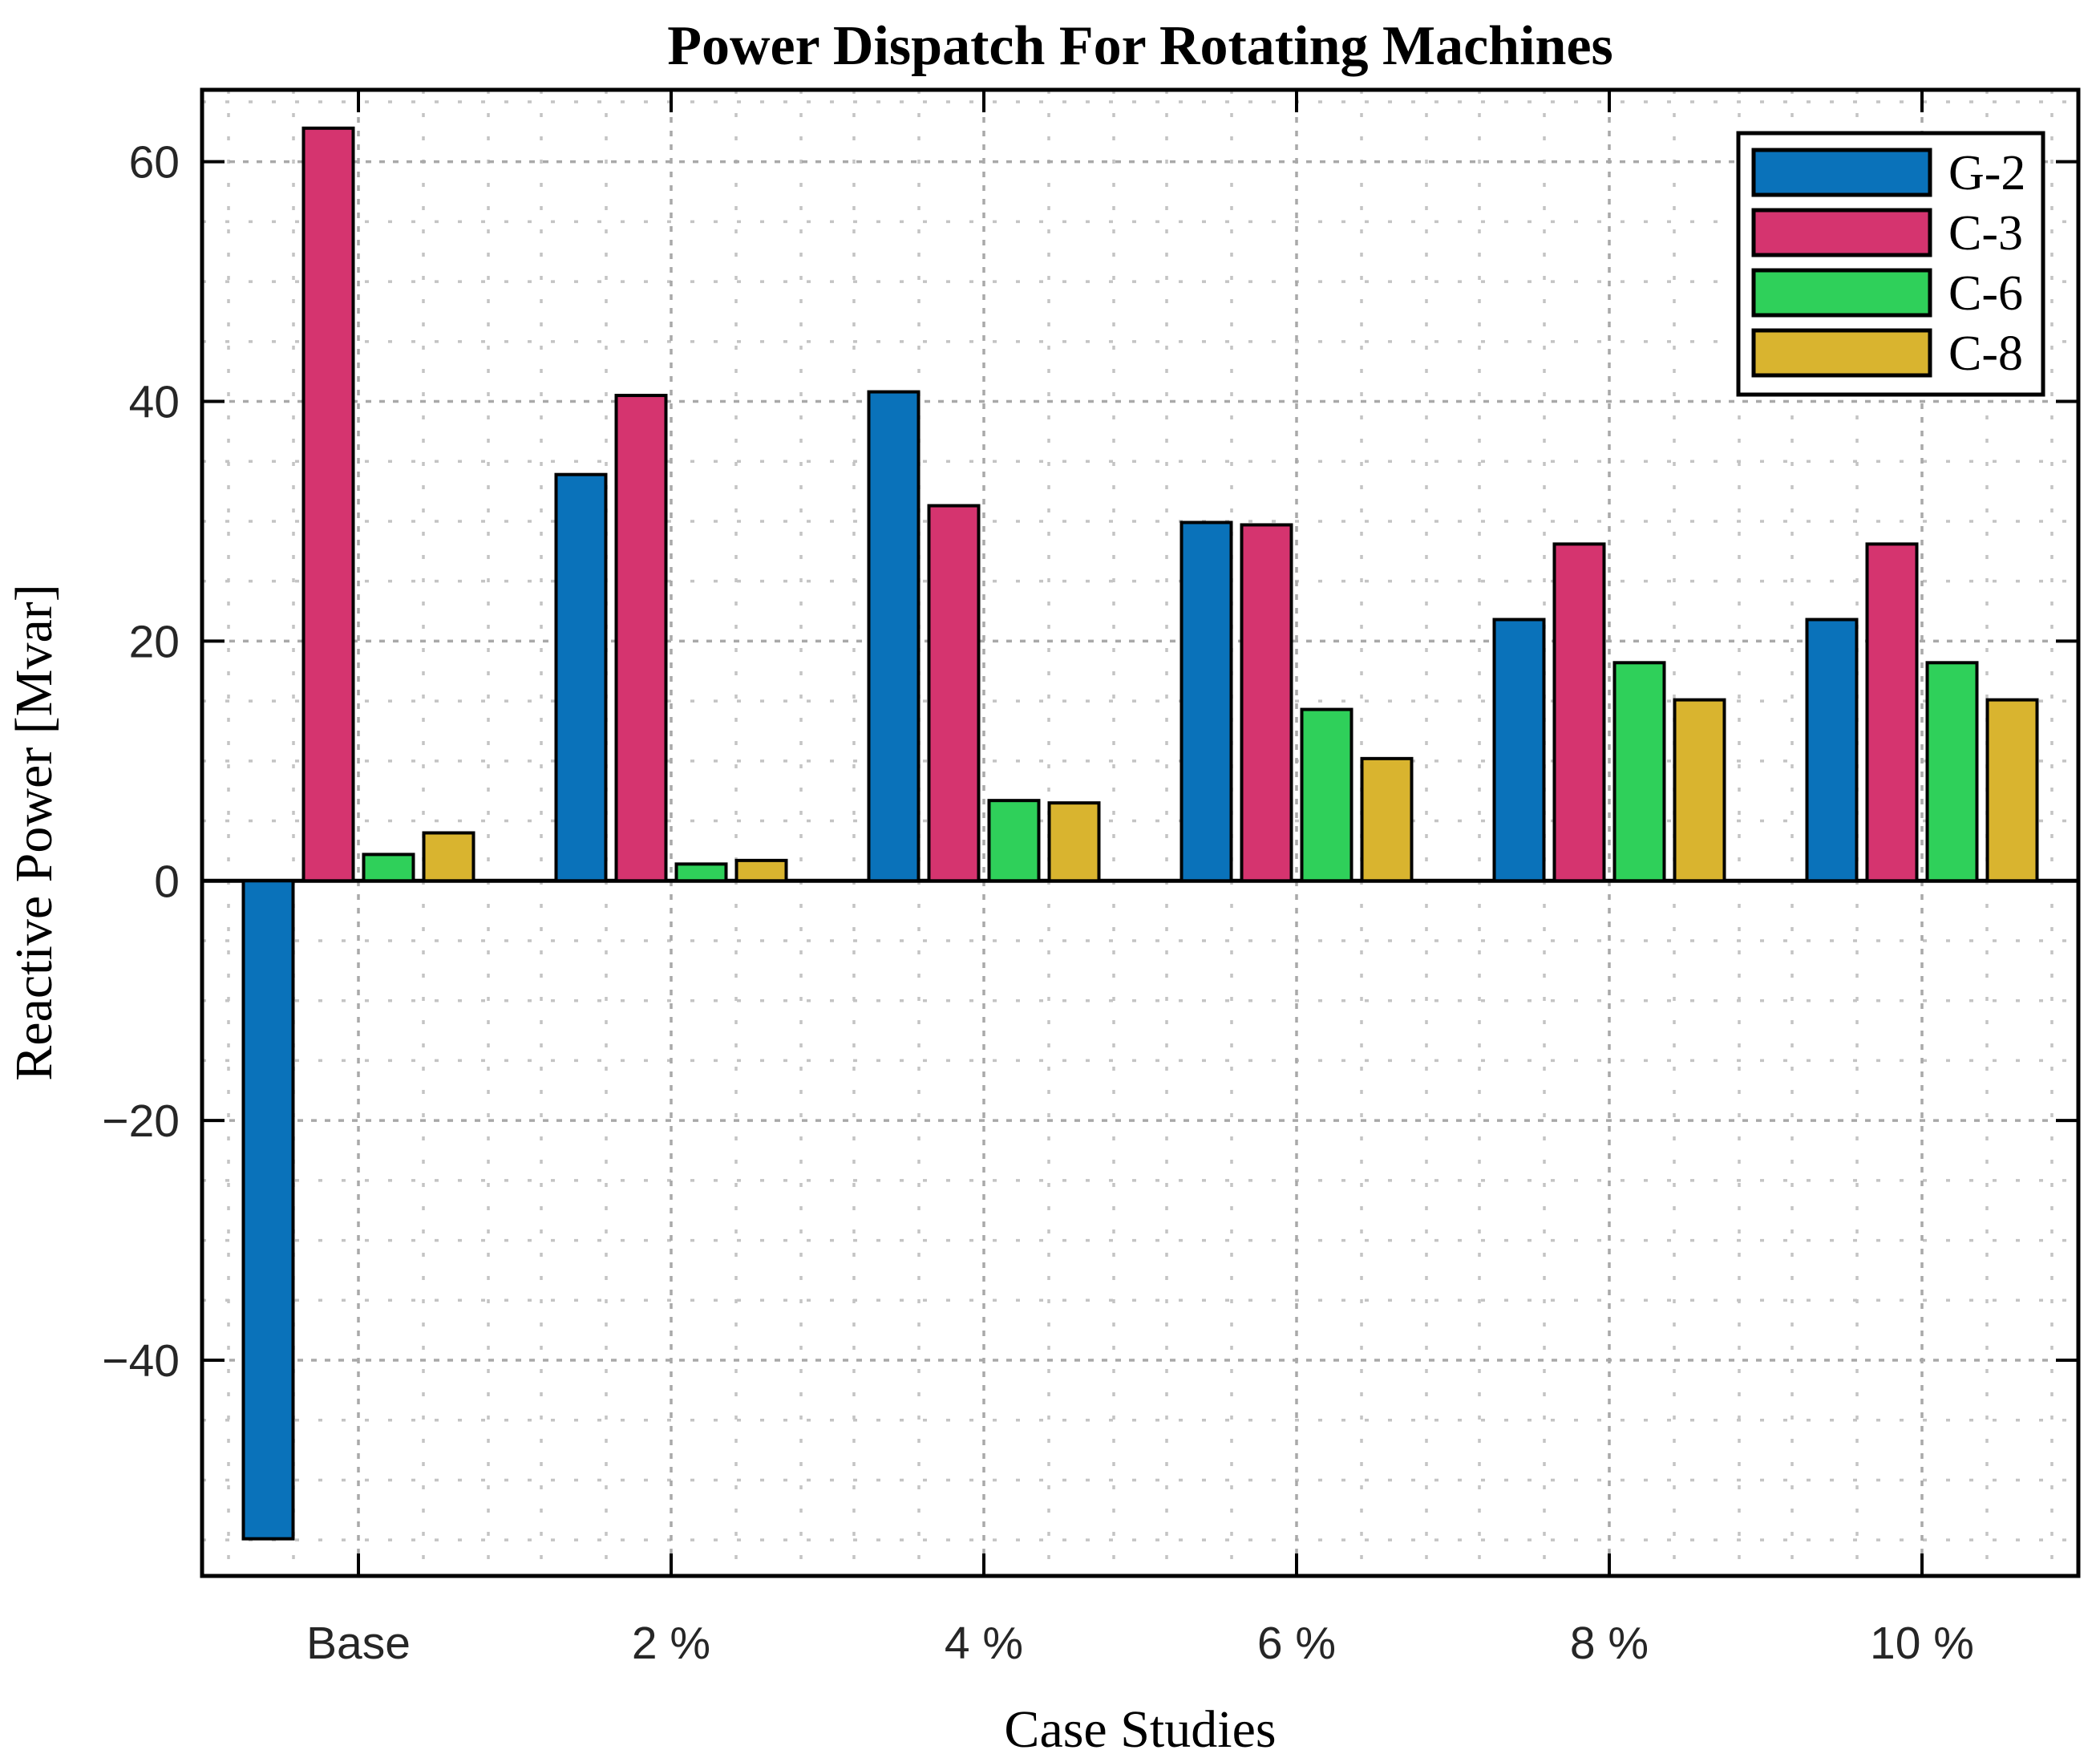 This screenshot has height=1762, width=2100. I want to click on legend-label-c-3: C-3, so click(1986, 233).